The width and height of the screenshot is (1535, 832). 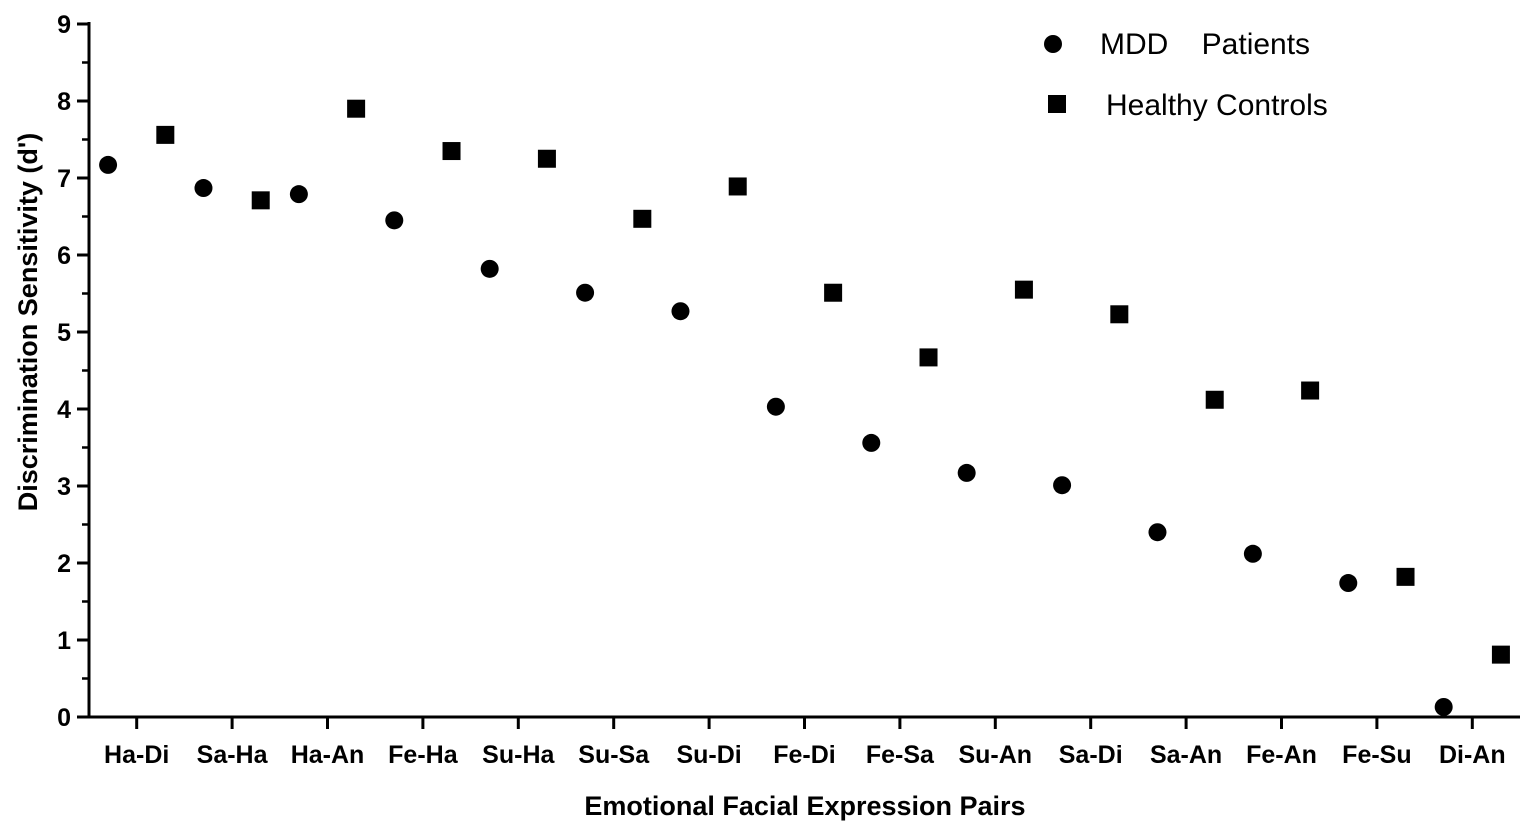 I want to click on y-tick-label: 0, so click(x=64, y=718).